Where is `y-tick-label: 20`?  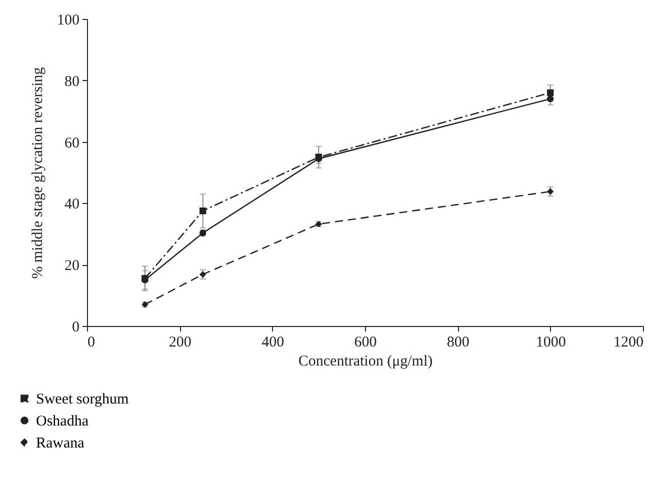 y-tick-label: 20 is located at coordinates (72, 266).